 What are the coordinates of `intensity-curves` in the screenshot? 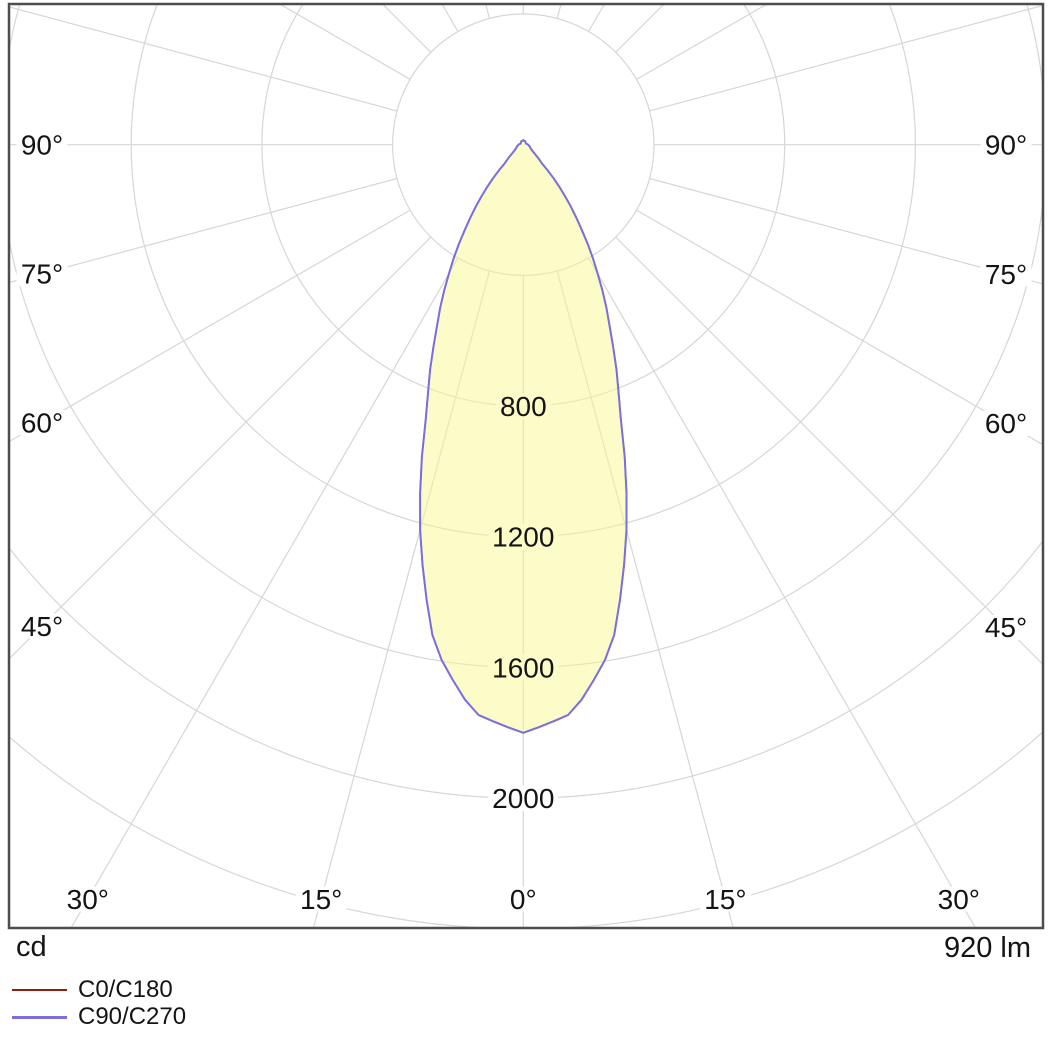 It's located at (523, 436).